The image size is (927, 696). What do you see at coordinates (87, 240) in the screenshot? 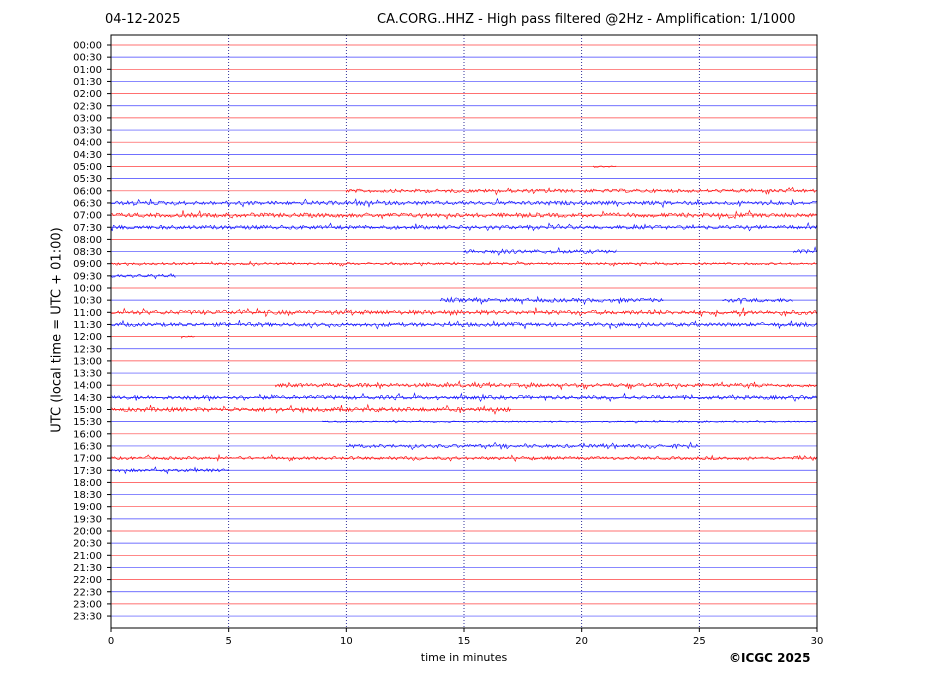
I see `y-tick-label: 08:00` at bounding box center [87, 240].